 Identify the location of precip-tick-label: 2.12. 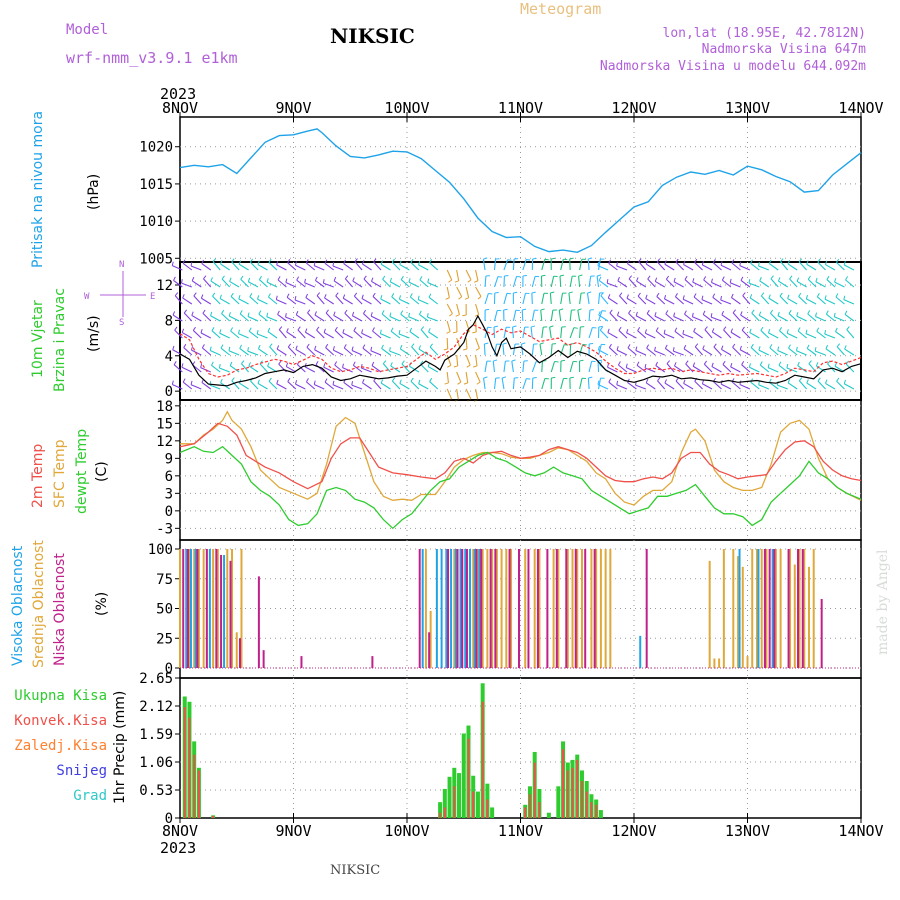
(156, 707).